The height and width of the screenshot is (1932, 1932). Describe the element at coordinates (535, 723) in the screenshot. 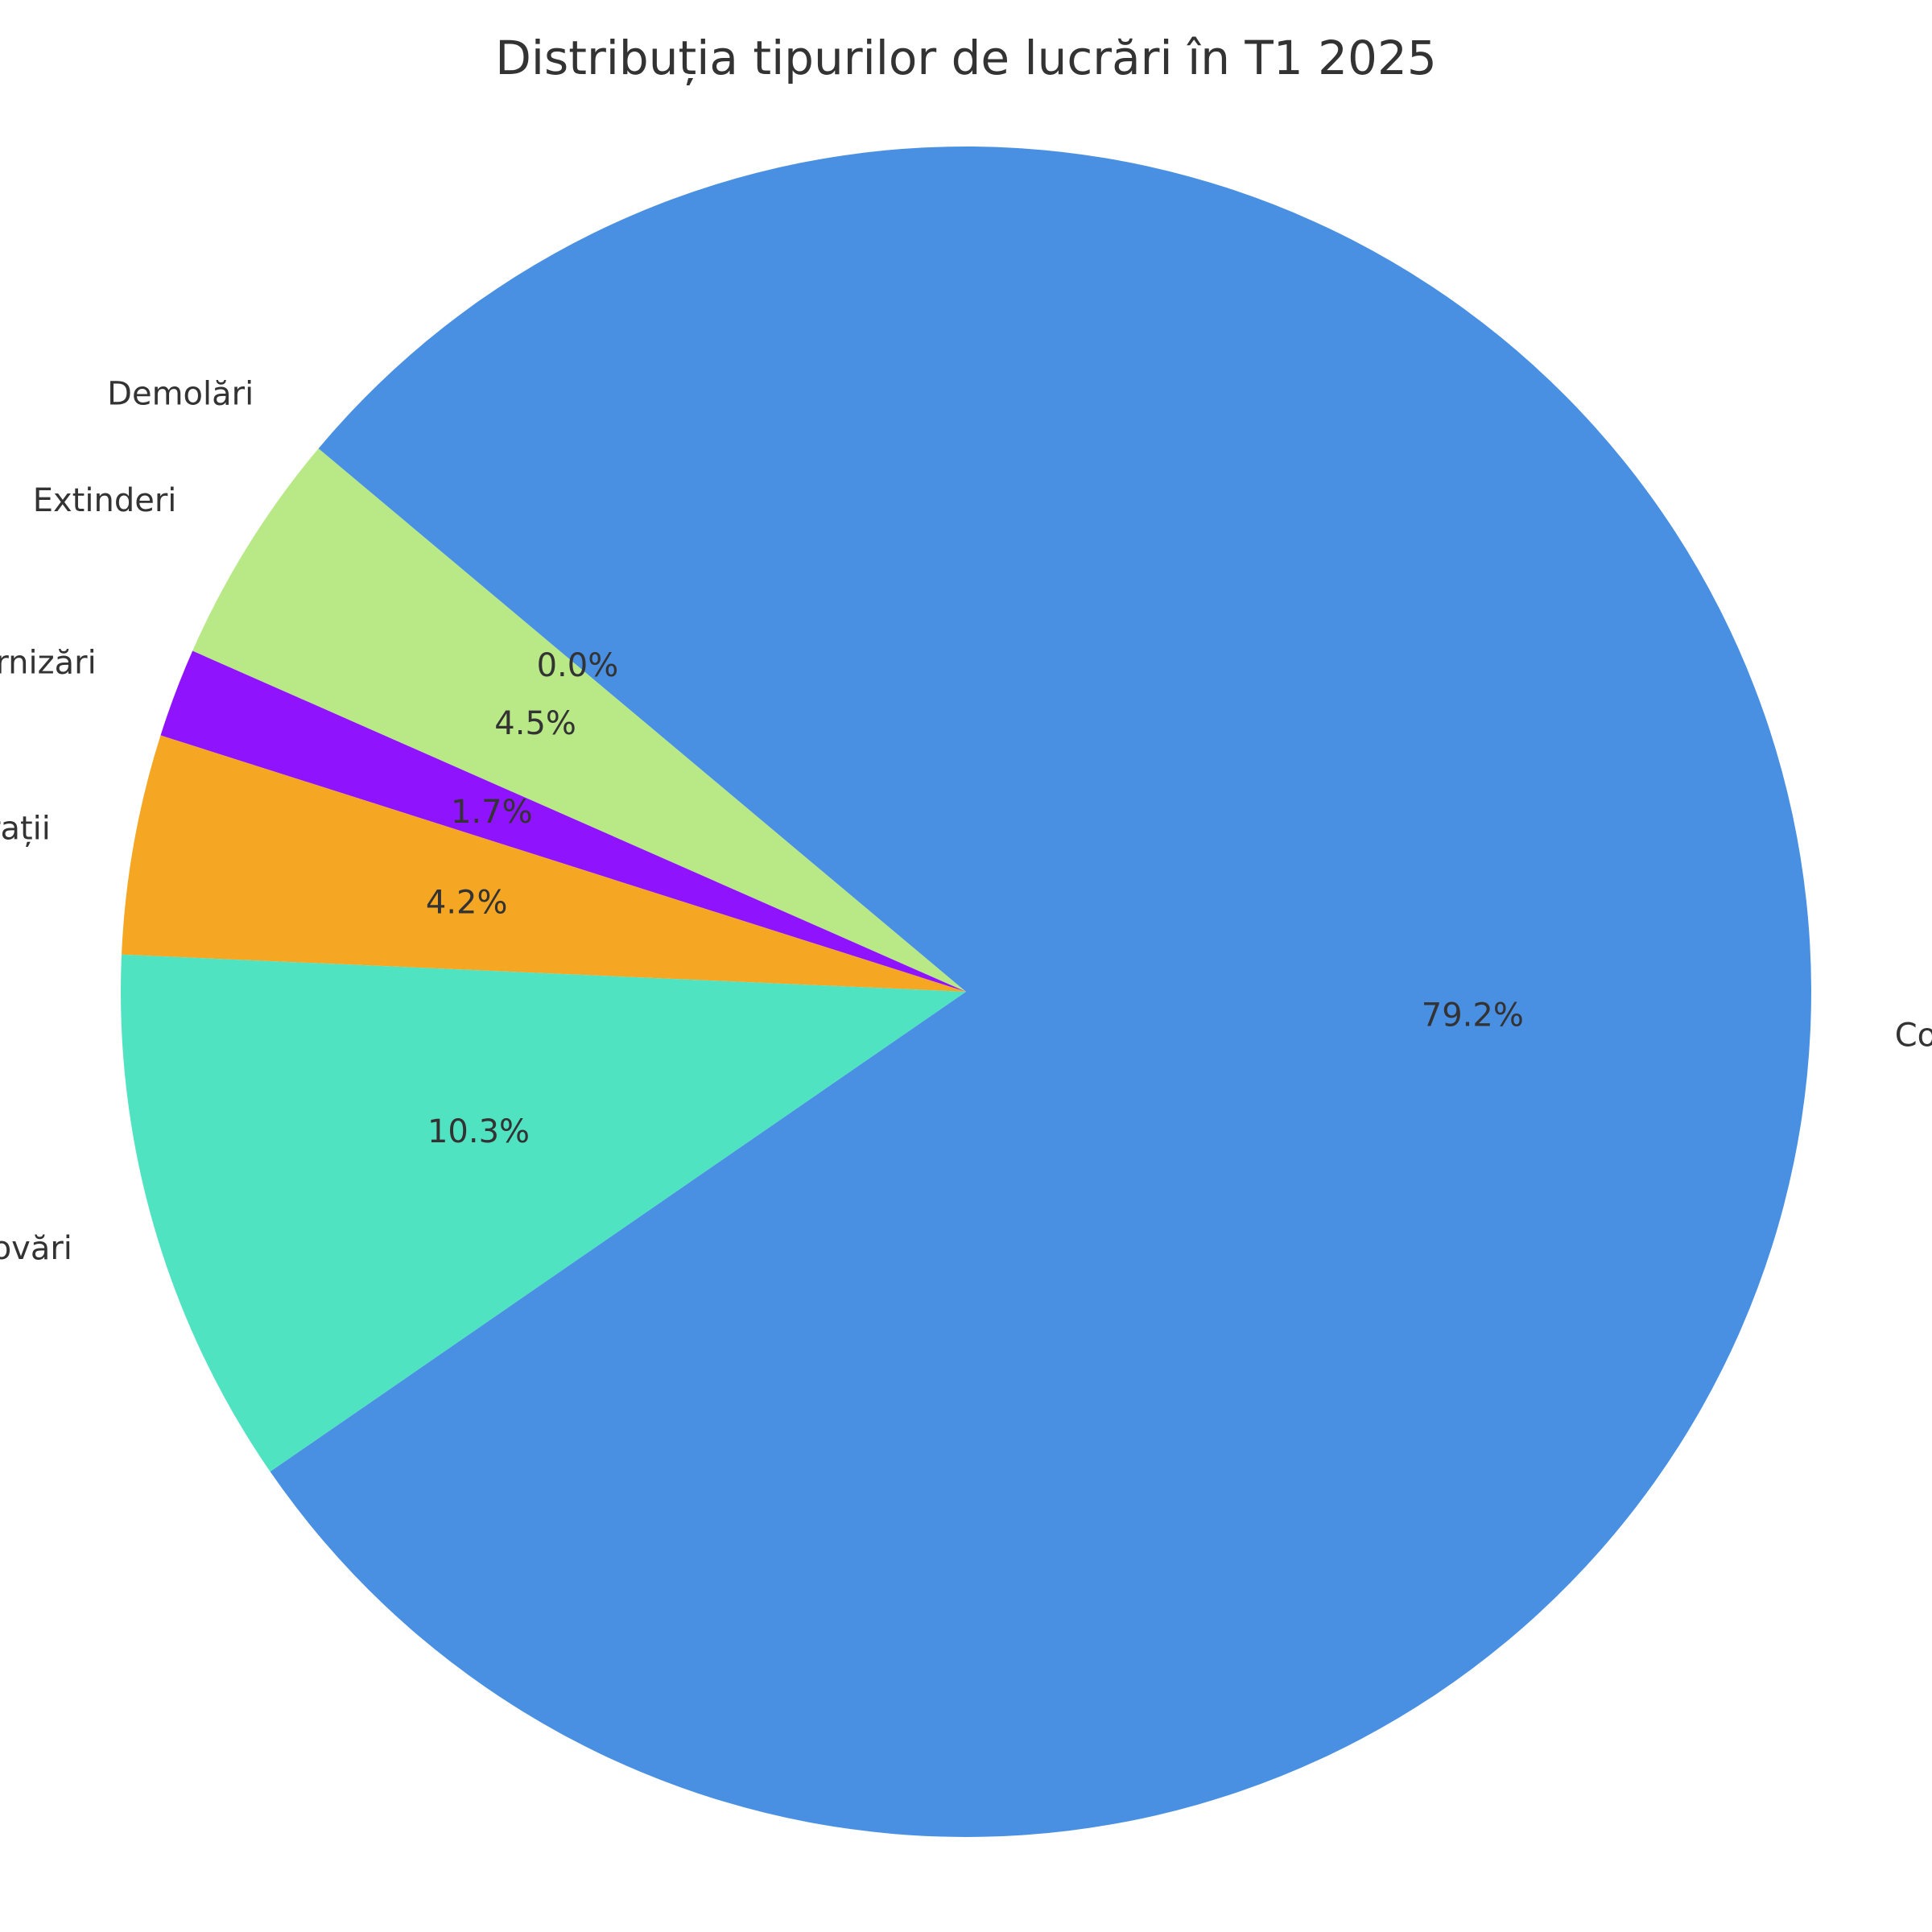

I see `slice-percent-extinderi: 4.5%` at that location.